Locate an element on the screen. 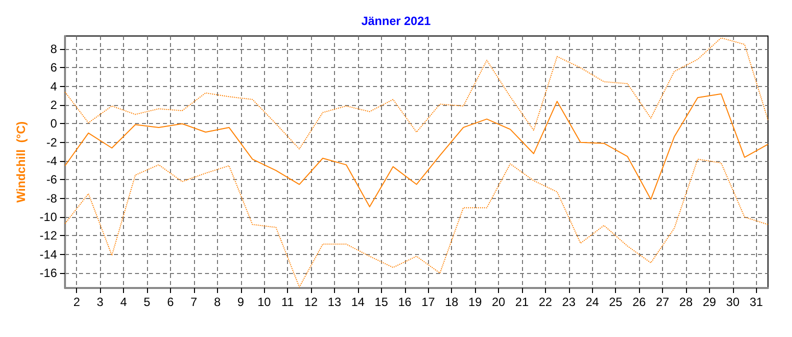 This screenshot has width=792, height=337. y-tick-label: 0 is located at coordinates (54, 123).